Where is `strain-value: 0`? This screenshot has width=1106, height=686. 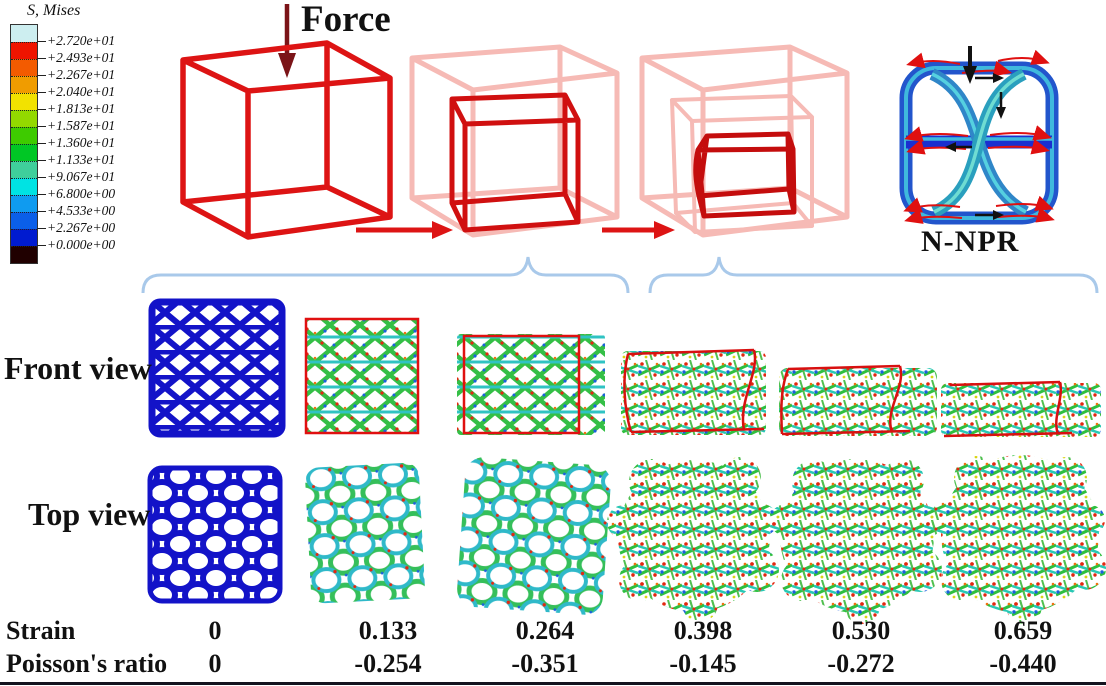
strain-value: 0 is located at coordinates (215, 630).